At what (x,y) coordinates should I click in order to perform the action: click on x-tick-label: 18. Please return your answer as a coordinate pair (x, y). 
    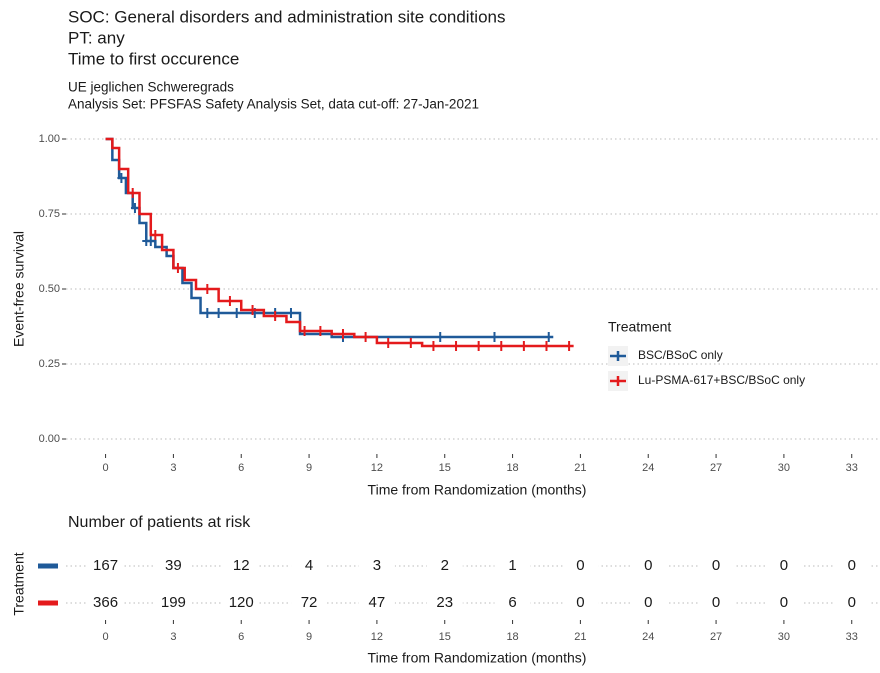
    Looking at the image, I should click on (512, 468).